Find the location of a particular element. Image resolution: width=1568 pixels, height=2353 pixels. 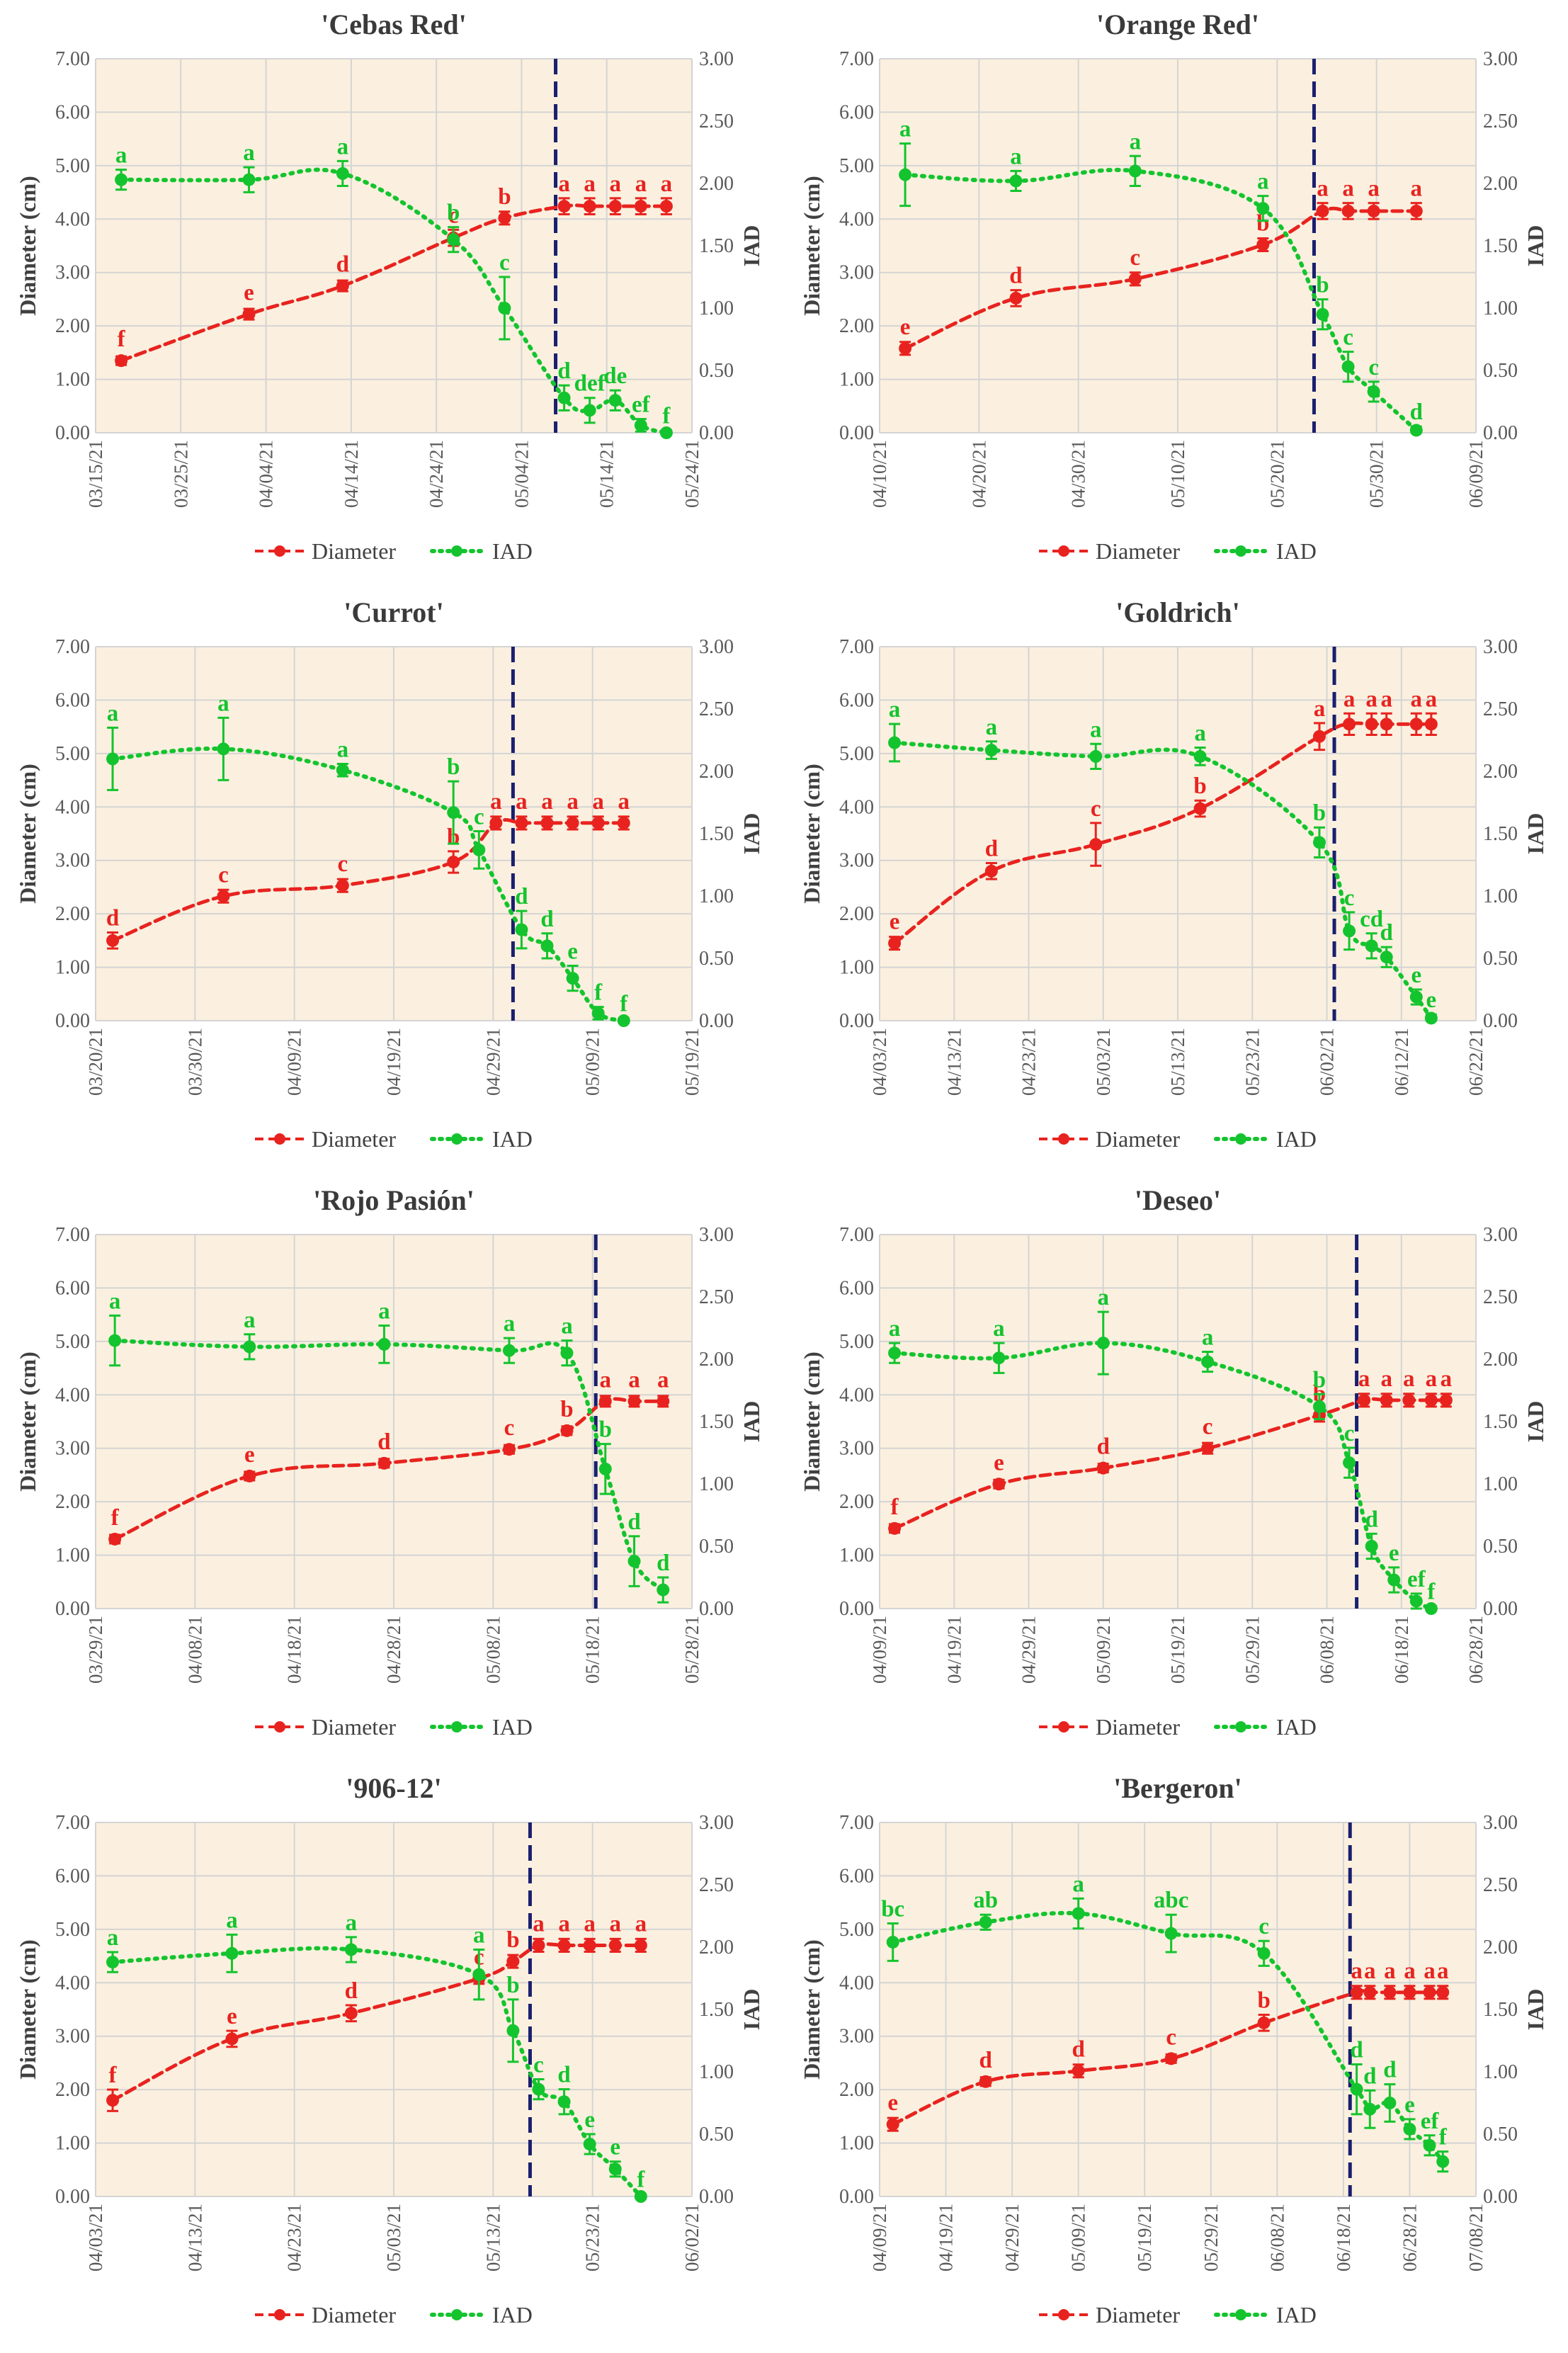

x-tick-label: 05/23/21 is located at coordinates (592, 2238).